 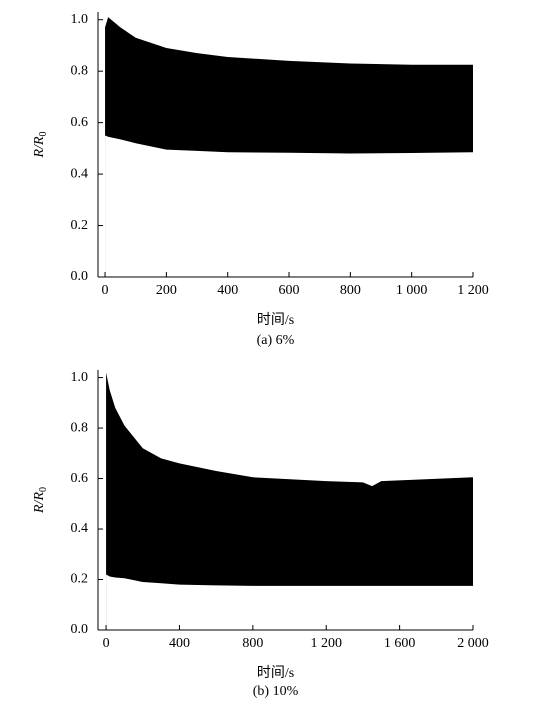 What do you see at coordinates (289, 290) in the screenshot?
I see `x-tick-label: 600` at bounding box center [289, 290].